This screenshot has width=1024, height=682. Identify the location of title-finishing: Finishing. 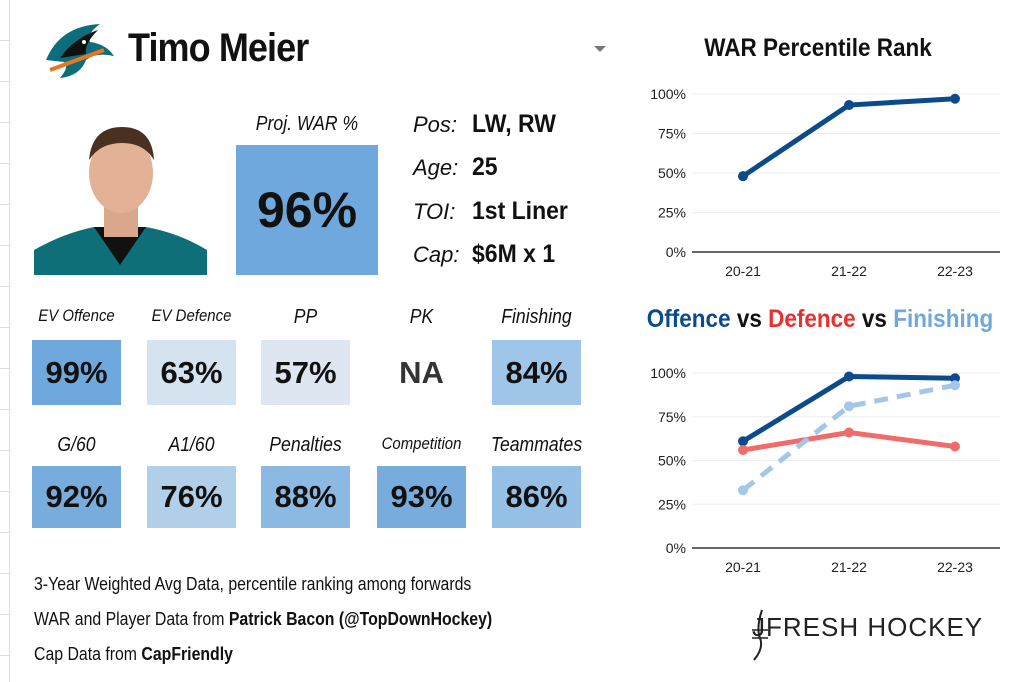
(943, 319).